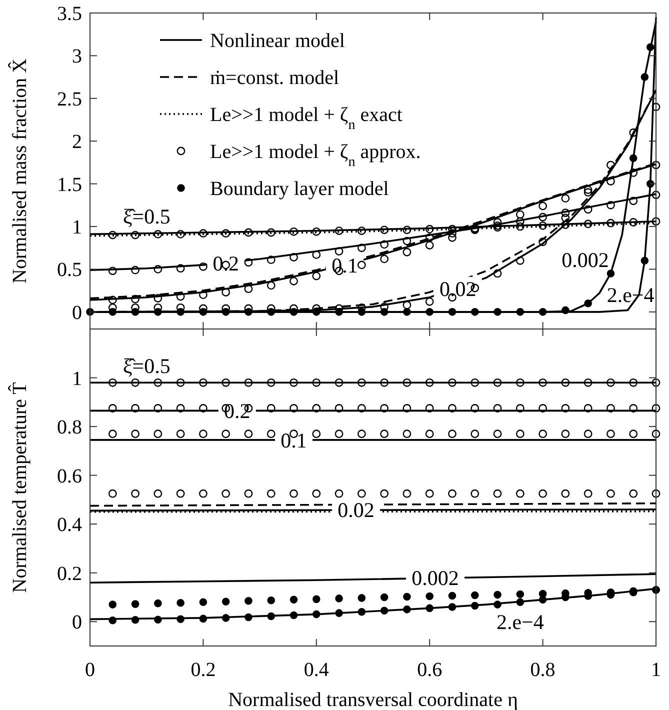 Image resolution: width=669 pixels, height=710 pixels. Describe the element at coordinates (69, 573) in the screenshot. I see `y-tick-label: 0.2` at that location.